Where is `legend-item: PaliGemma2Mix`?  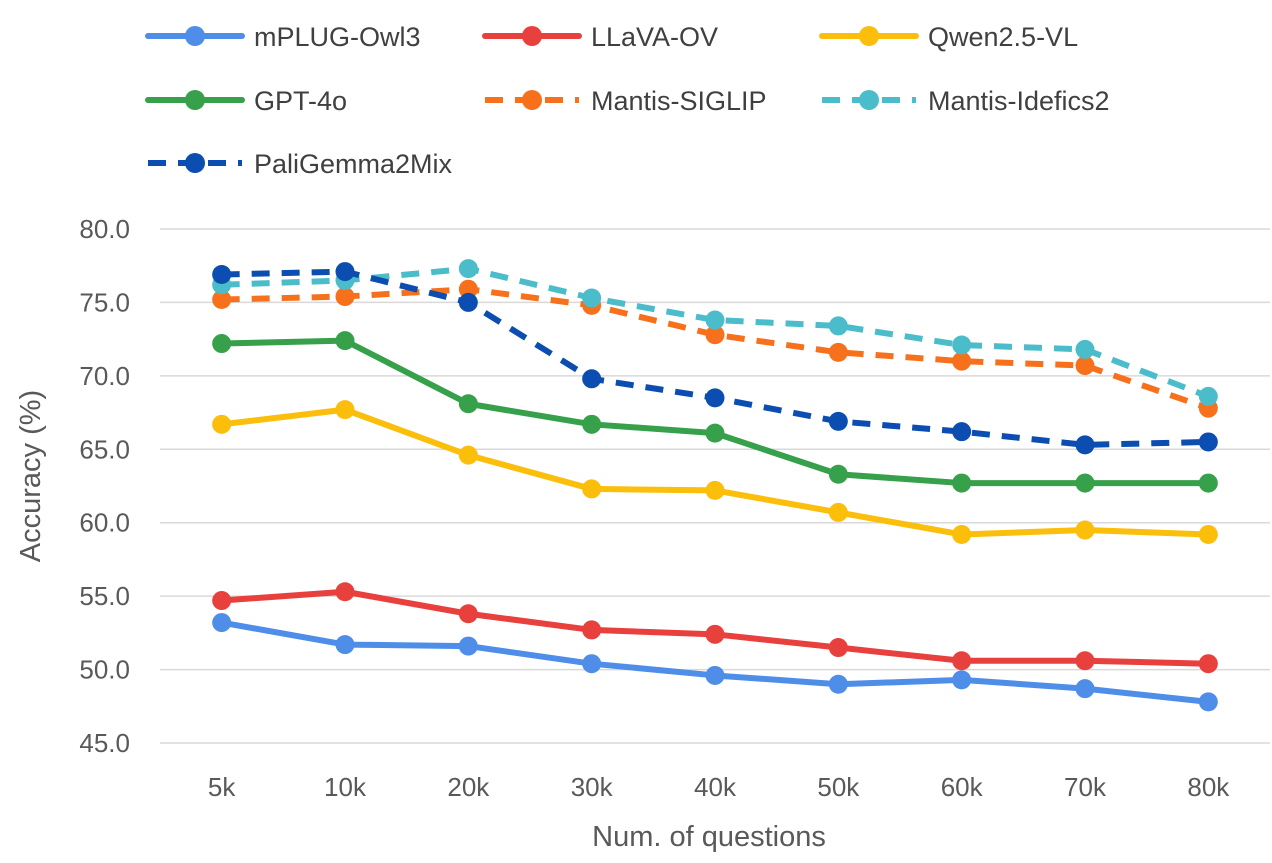 legend-item: PaliGemma2Mix is located at coordinates (300, 164).